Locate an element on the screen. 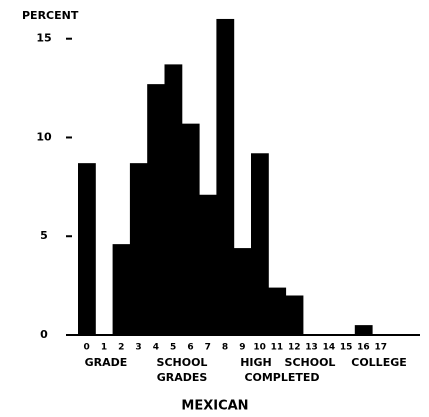 The image size is (429, 417). x-tick-label: 9 is located at coordinates (242, 348).